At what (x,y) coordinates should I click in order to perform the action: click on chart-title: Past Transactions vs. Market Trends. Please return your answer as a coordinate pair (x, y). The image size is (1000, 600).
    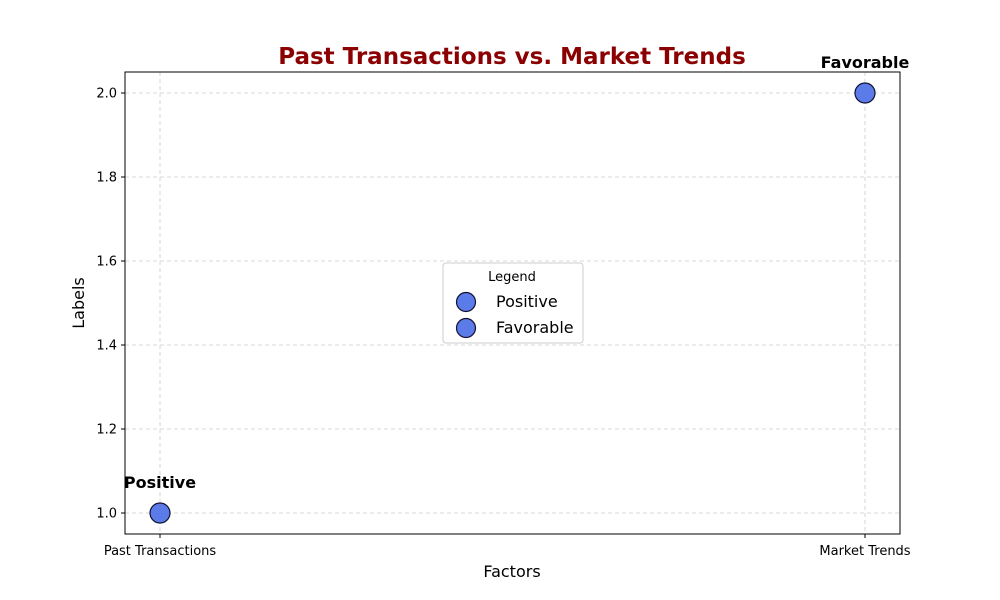
    Looking at the image, I should click on (512, 57).